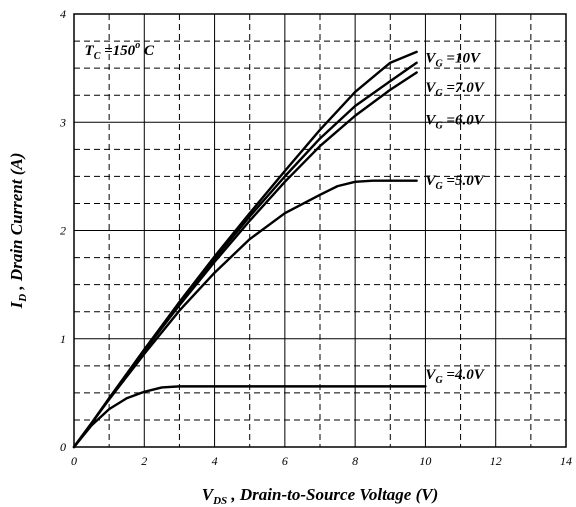 The width and height of the screenshot is (576, 507). What do you see at coordinates (120, 51) in the screenshot?
I see `annotation-tc: TC =150o C` at bounding box center [120, 51].